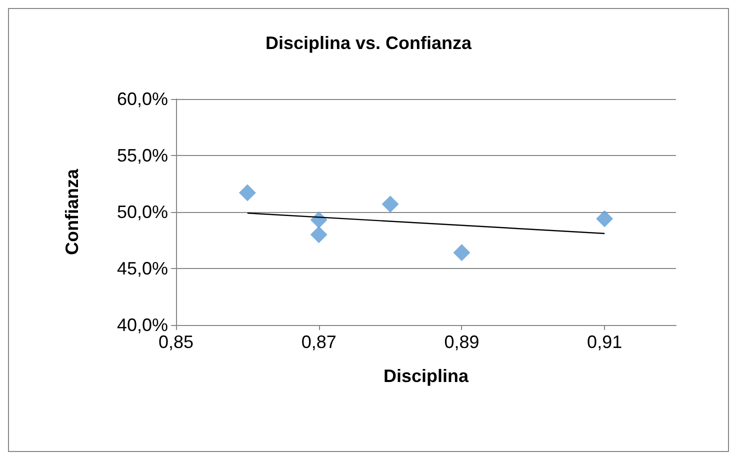  Describe the element at coordinates (142, 99) in the screenshot. I see `y-tick-label: 60,0%` at that location.